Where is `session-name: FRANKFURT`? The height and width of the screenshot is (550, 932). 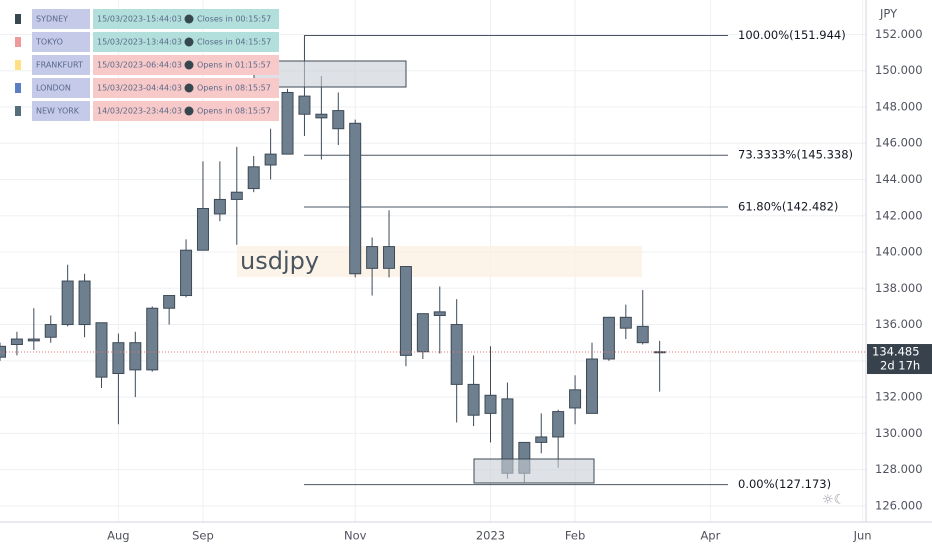
session-name: FRANKFURT is located at coordinates (59, 65).